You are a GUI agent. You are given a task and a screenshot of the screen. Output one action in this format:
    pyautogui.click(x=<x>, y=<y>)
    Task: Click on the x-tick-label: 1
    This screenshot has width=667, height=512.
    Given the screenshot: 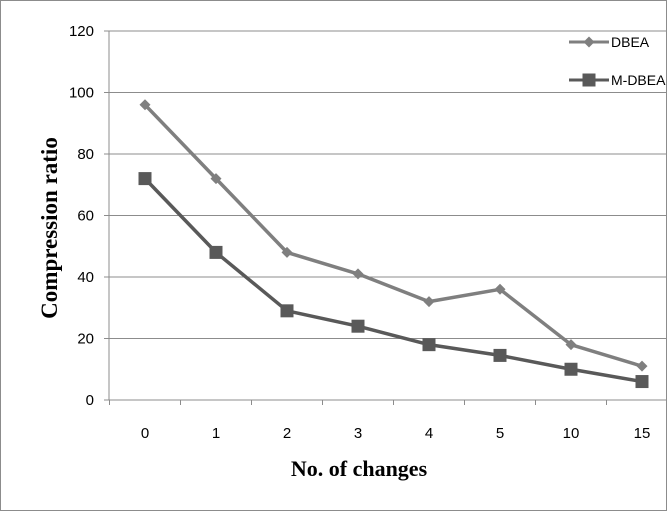 What is the action you would take?
    pyautogui.click(x=216, y=433)
    